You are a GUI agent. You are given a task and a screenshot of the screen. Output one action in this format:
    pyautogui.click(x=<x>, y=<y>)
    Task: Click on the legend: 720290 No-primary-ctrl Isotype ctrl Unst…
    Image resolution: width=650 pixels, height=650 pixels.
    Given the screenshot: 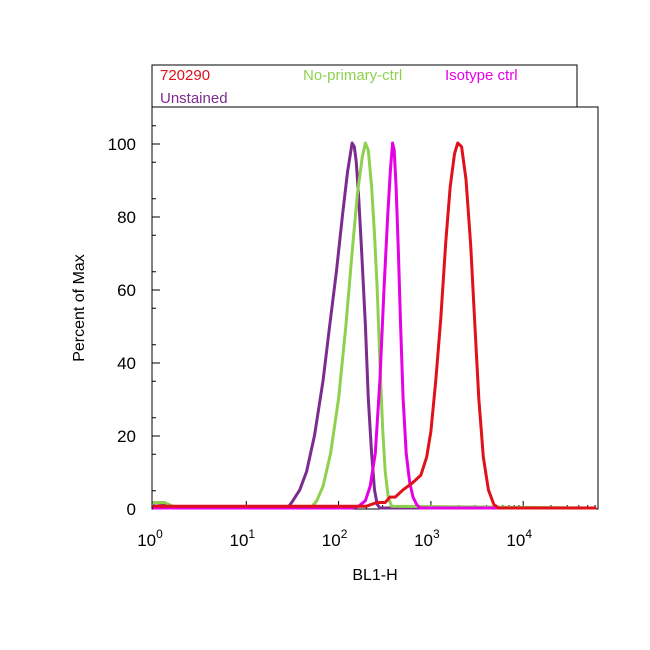 What is the action you would take?
    pyautogui.click(x=364, y=85)
    